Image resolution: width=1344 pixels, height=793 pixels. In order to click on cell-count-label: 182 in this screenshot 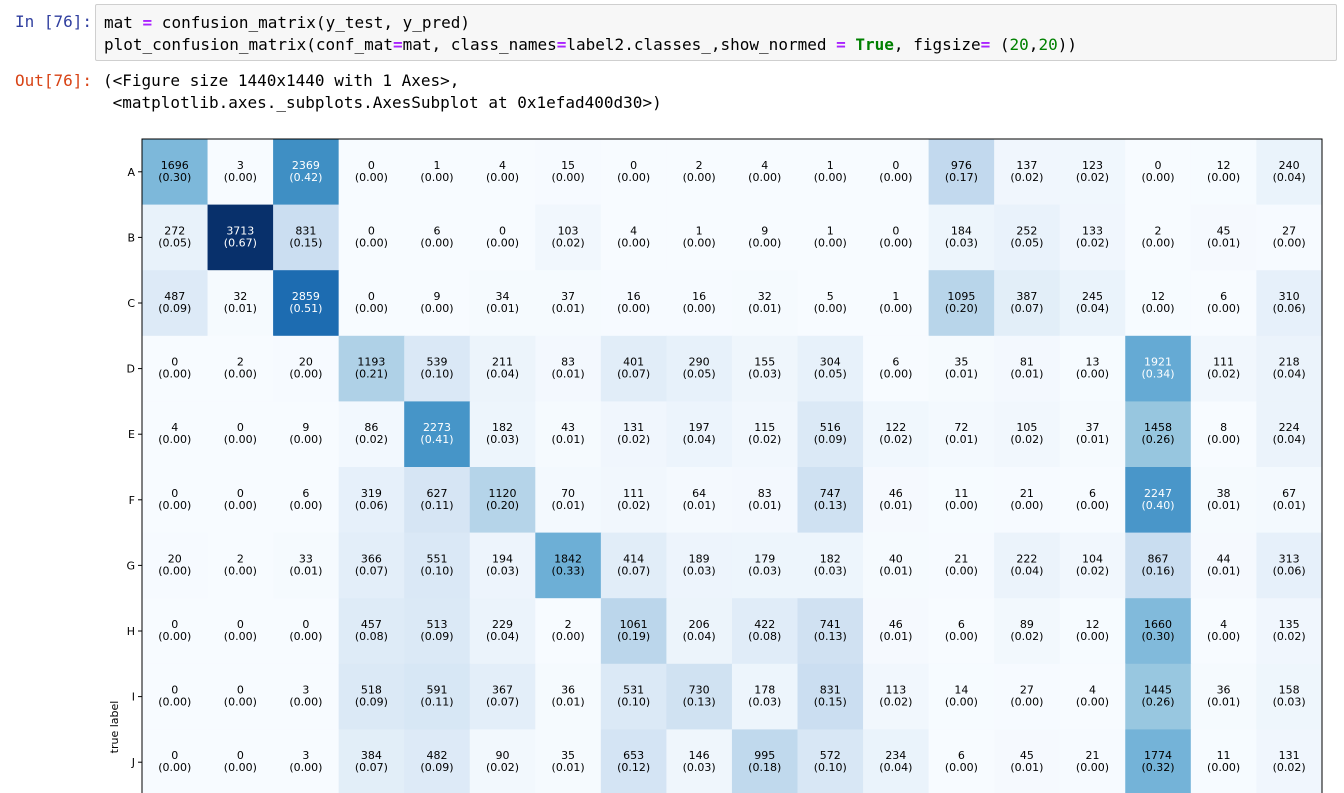, I will do `click(502, 427)`.